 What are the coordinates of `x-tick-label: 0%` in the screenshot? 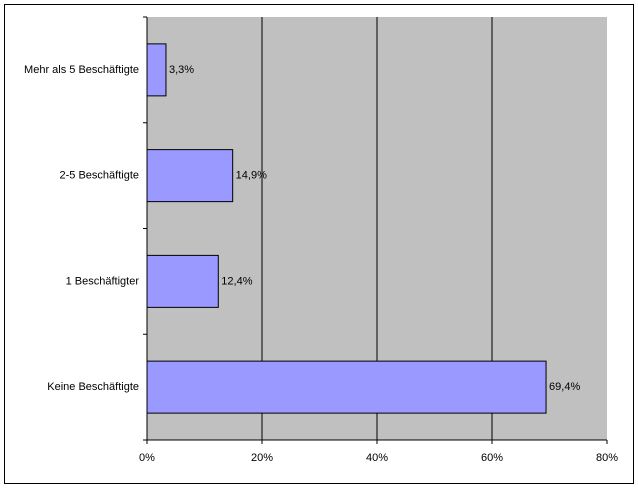 It's located at (147, 458).